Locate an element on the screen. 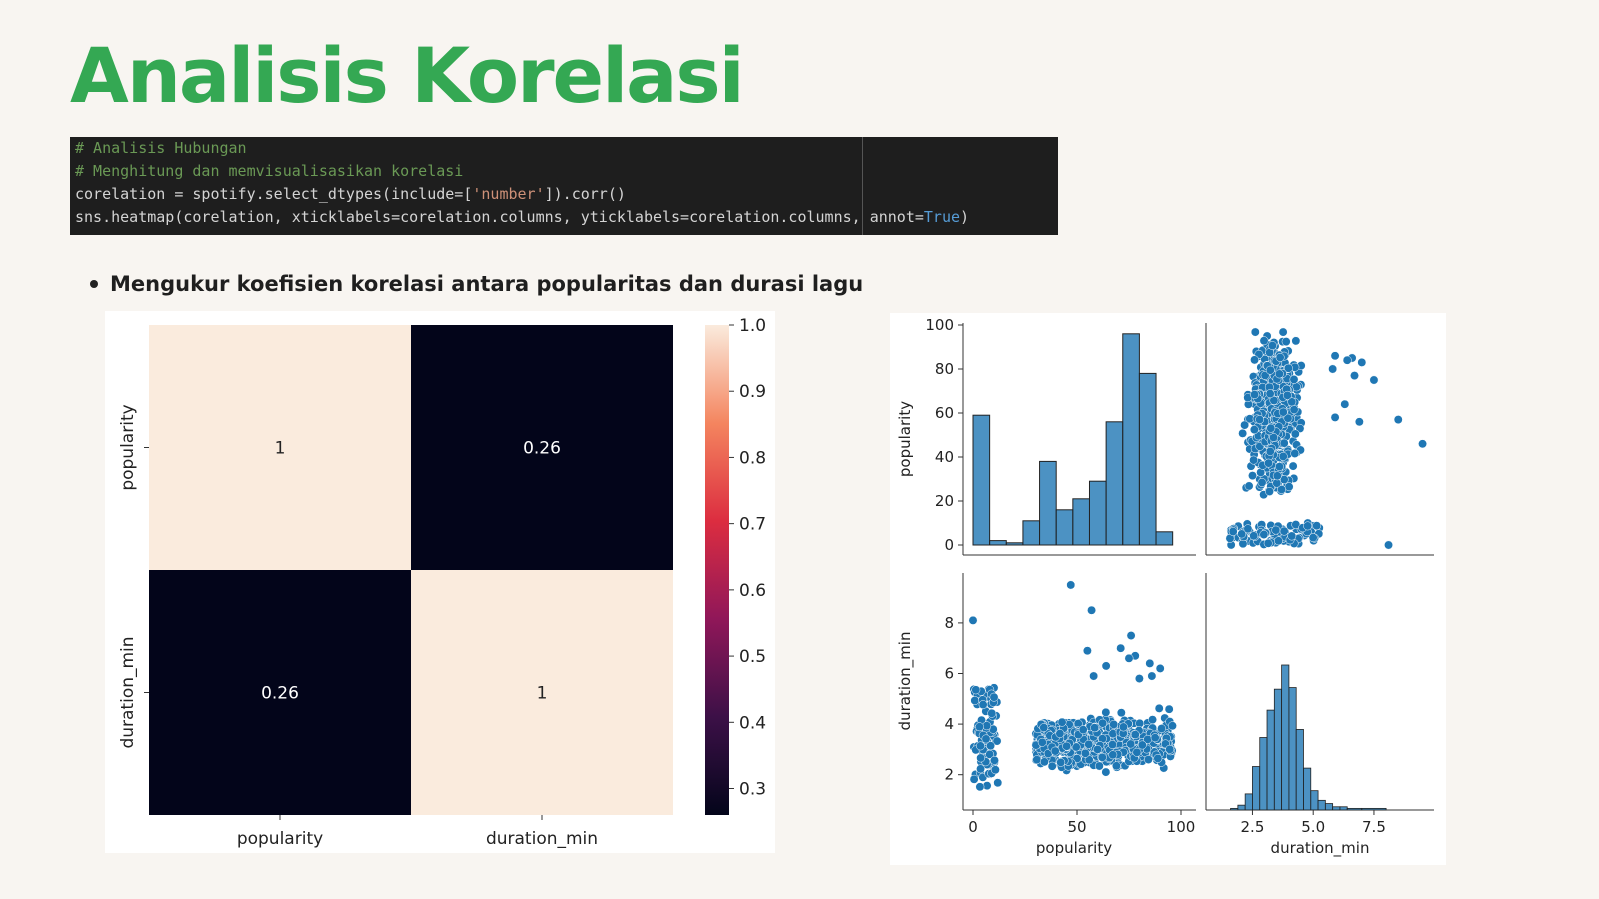 This screenshot has width=1599, height=899. heatmap-cell is located at coordinates (542, 447).